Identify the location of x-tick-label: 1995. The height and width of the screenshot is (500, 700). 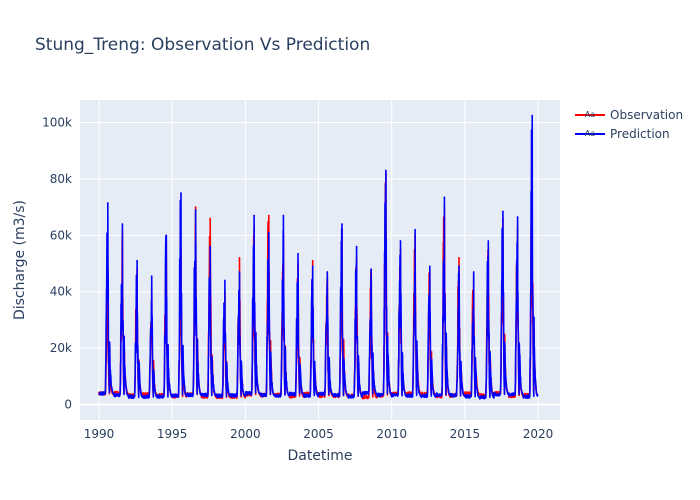
(172, 434).